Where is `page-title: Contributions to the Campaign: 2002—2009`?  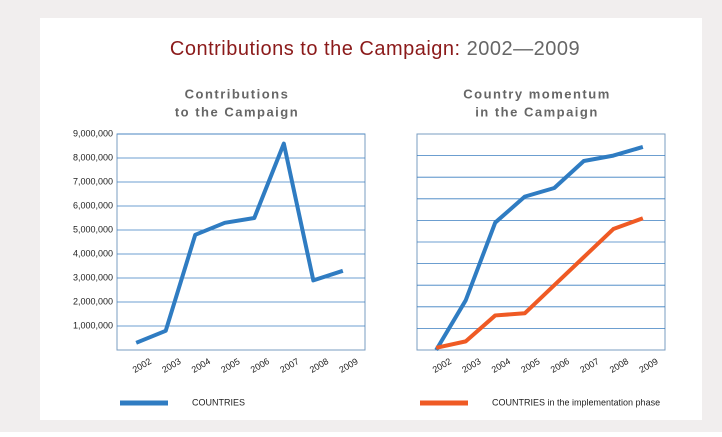 page-title: Contributions to the Campaign: 2002—2009 is located at coordinates (375, 49).